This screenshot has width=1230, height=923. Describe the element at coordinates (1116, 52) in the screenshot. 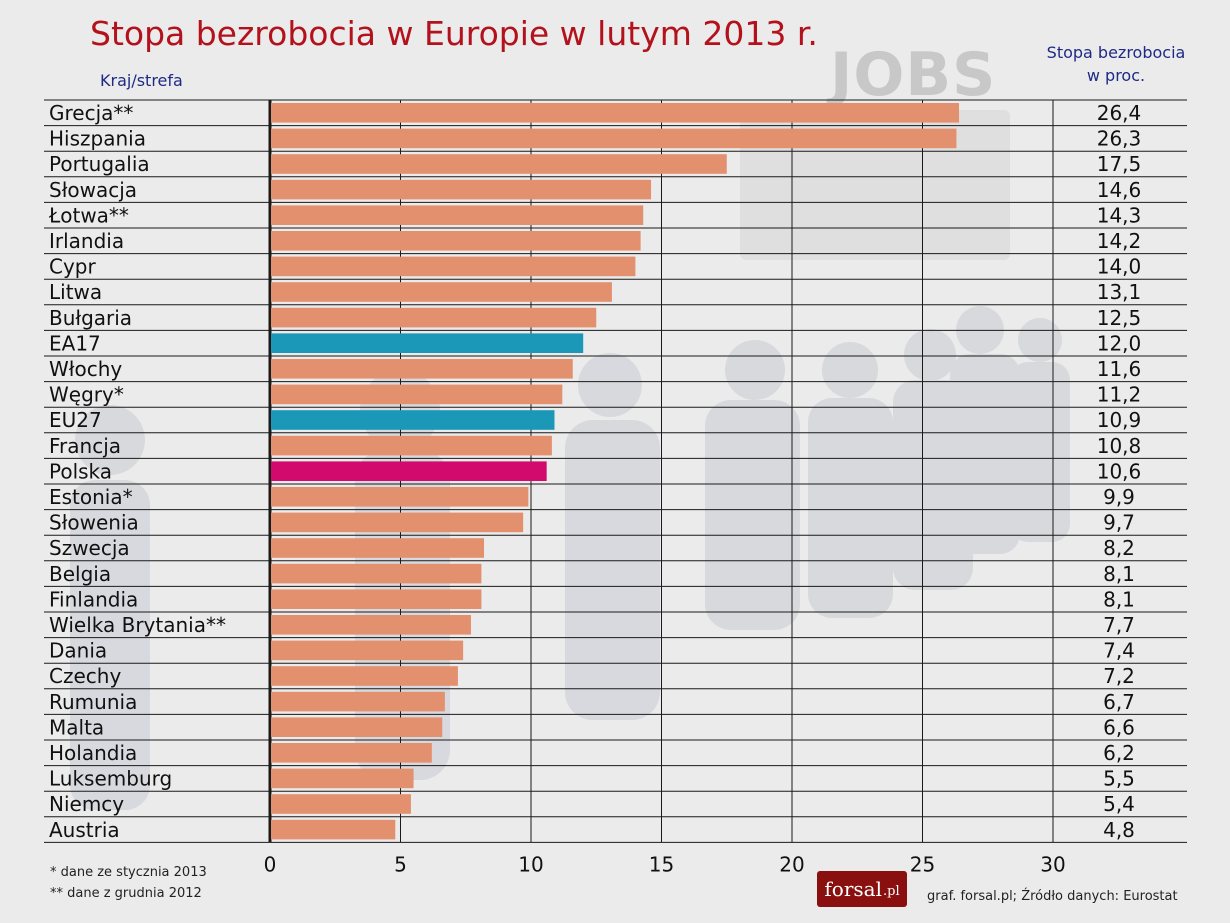

I see `value-header-line1: Stopa bezrobocia` at that location.